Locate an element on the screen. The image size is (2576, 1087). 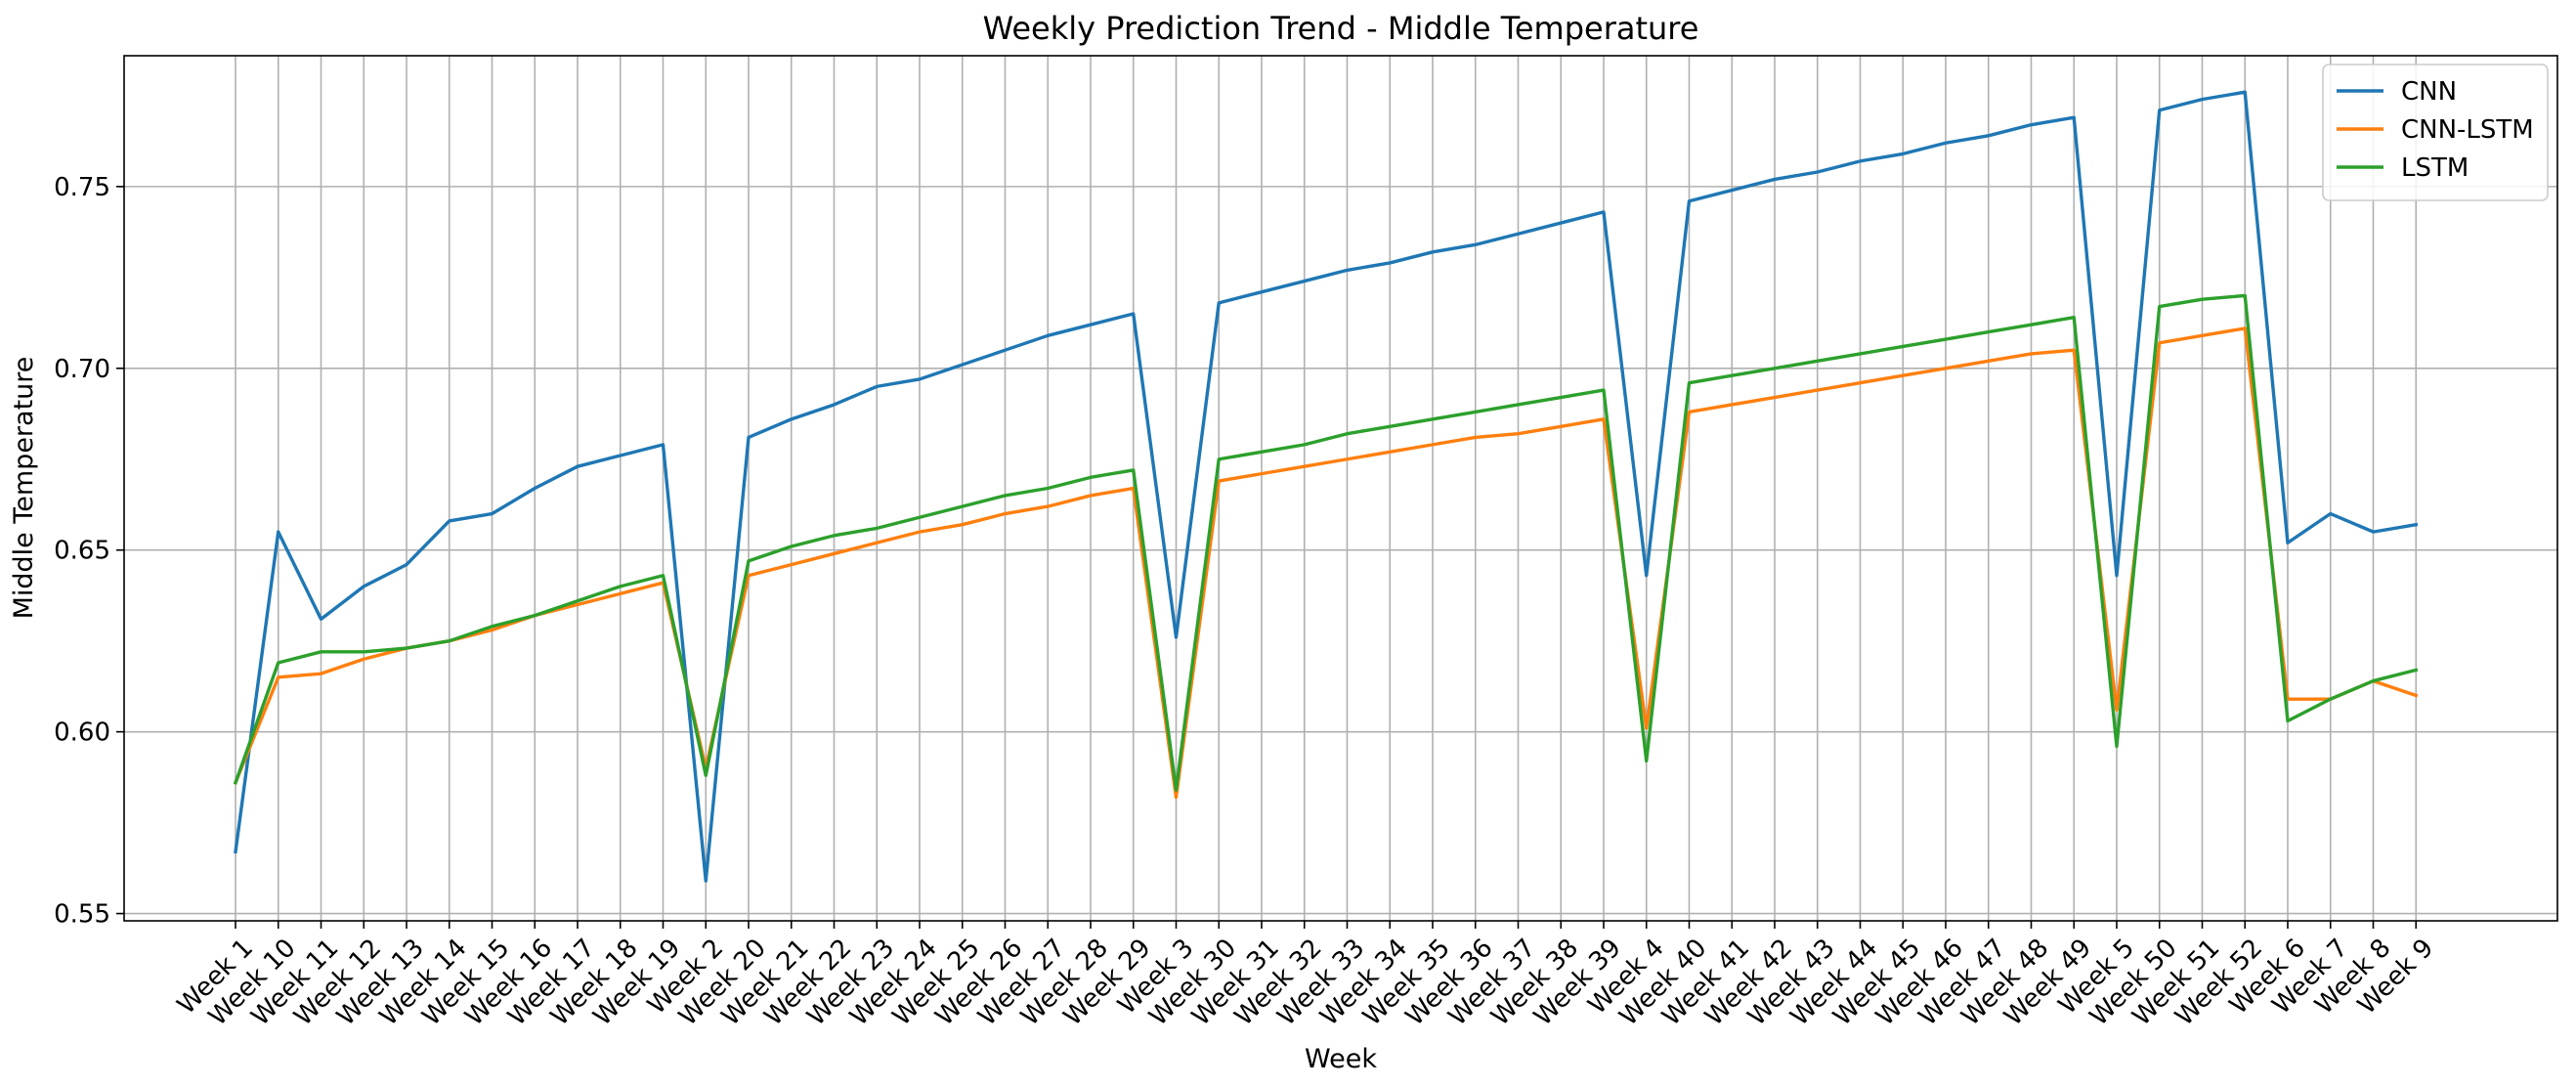
y-tick-label: 0.60 is located at coordinates (82, 733).